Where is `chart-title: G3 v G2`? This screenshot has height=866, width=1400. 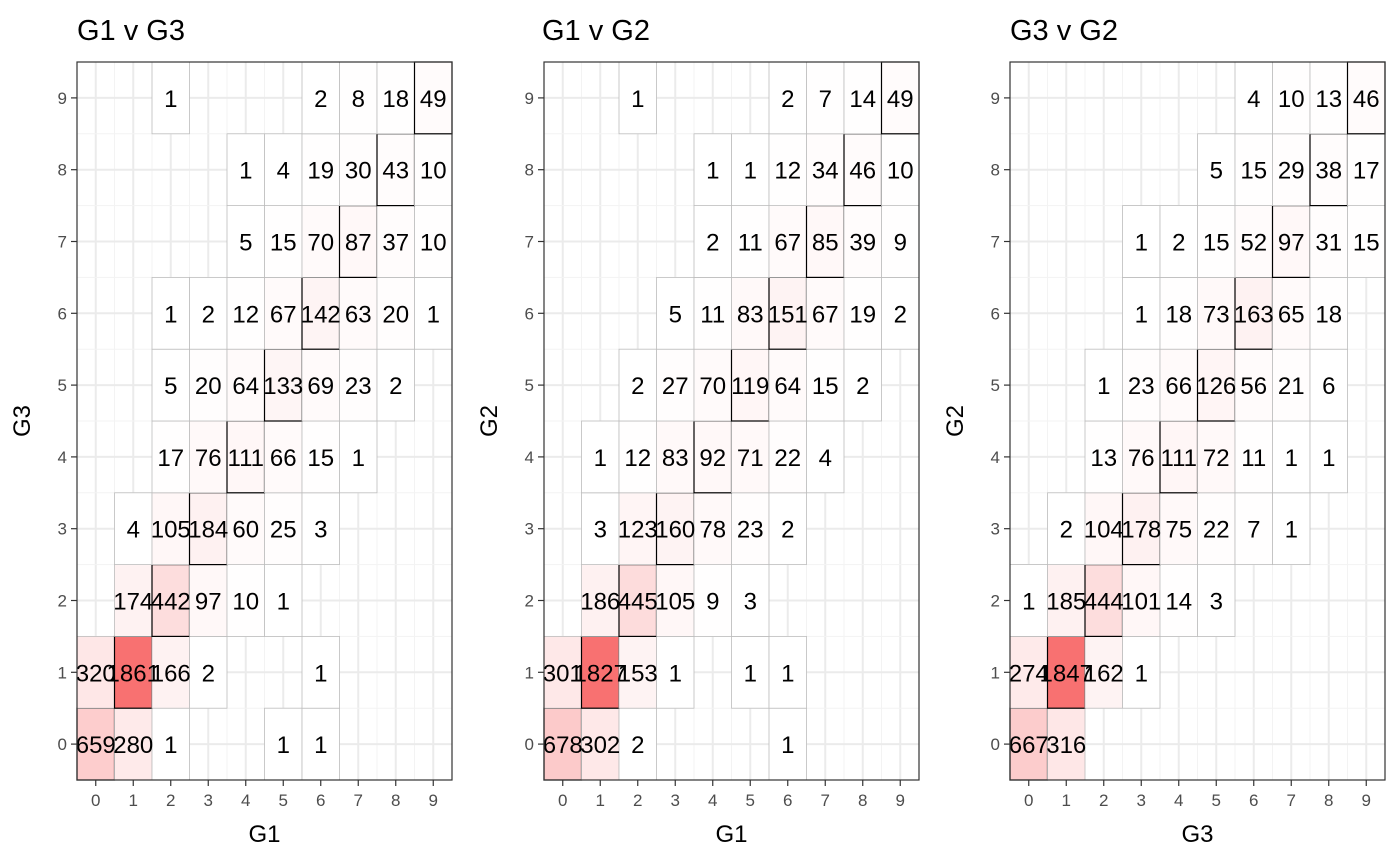 chart-title: G3 v G2 is located at coordinates (1064, 31).